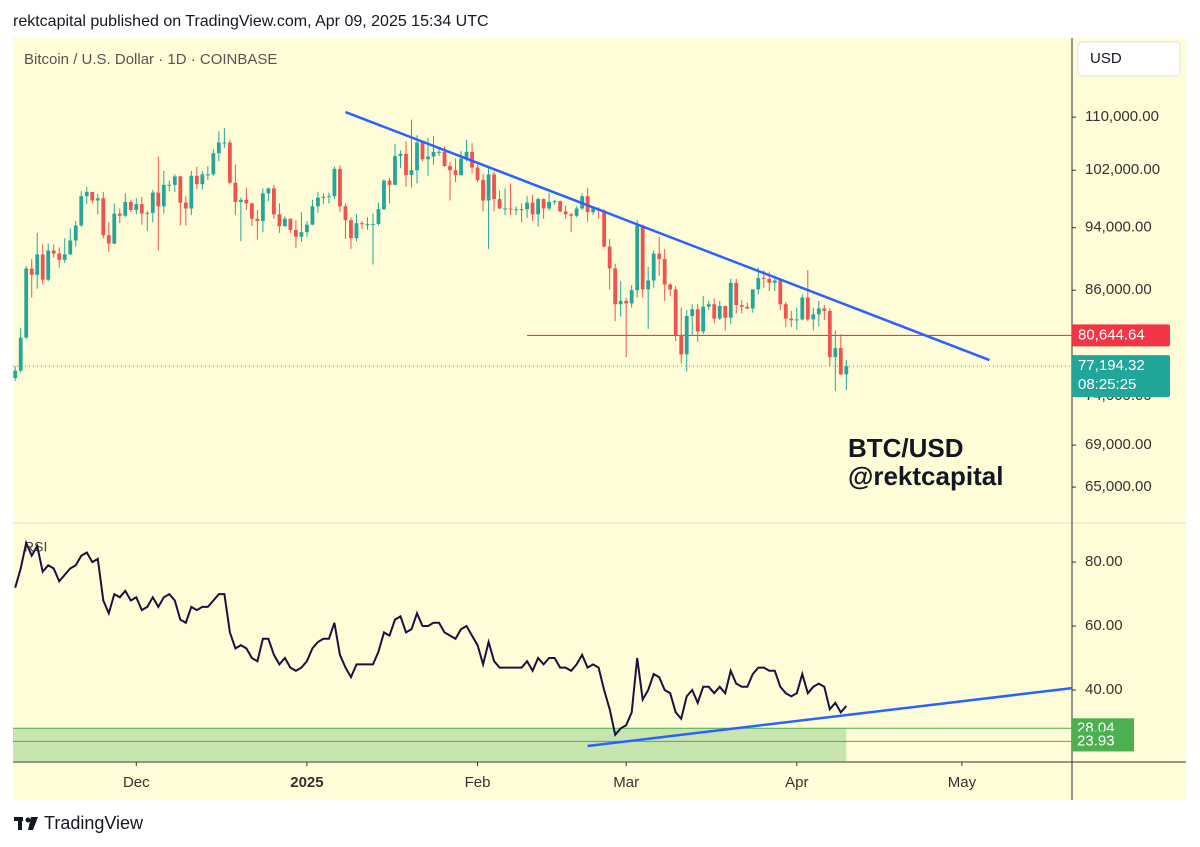 The height and width of the screenshot is (847, 1200). What do you see at coordinates (136, 782) in the screenshot?
I see `x-tick-label: Dec` at bounding box center [136, 782].